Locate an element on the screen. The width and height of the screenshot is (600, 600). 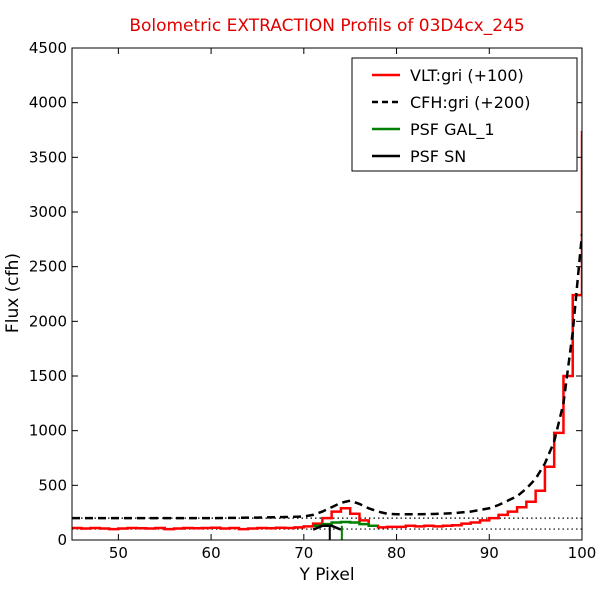
legend-label-1: CFH:gri (+200) is located at coordinates (470, 102).